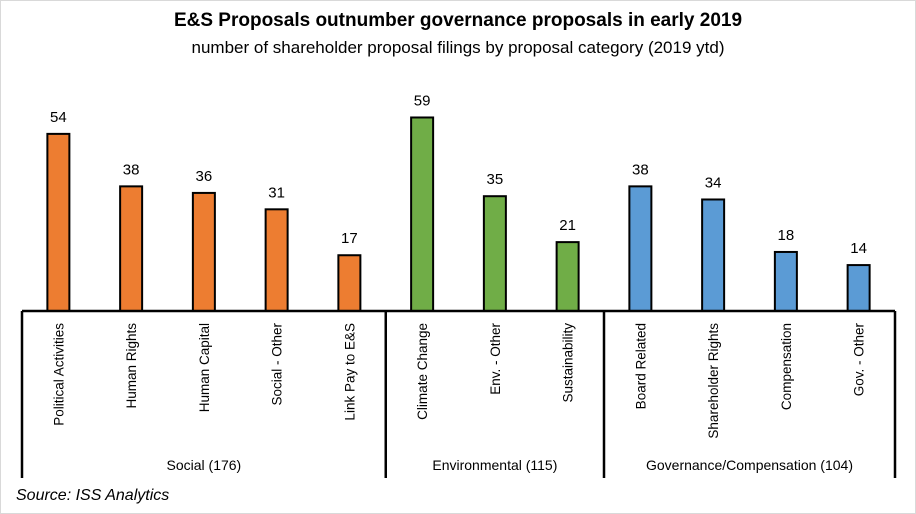  Describe the element at coordinates (93, 495) in the screenshot. I see `source-note: Source: ISS Analytics` at that location.